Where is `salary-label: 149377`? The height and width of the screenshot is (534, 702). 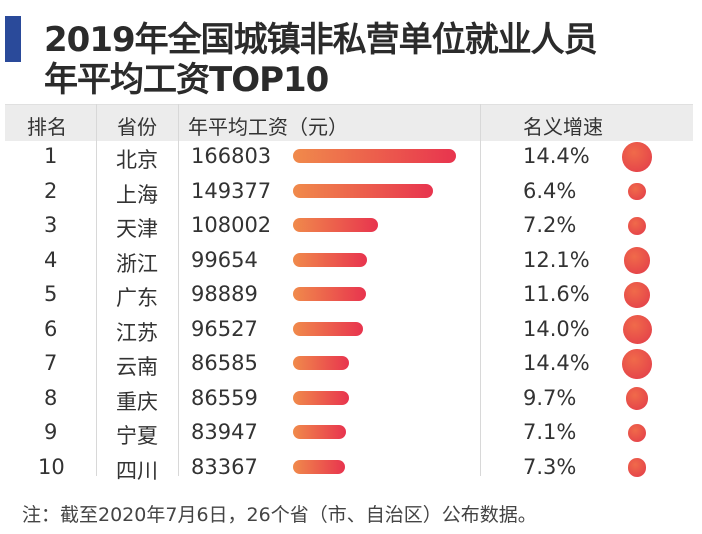
salary-label: 149377 is located at coordinates (231, 190).